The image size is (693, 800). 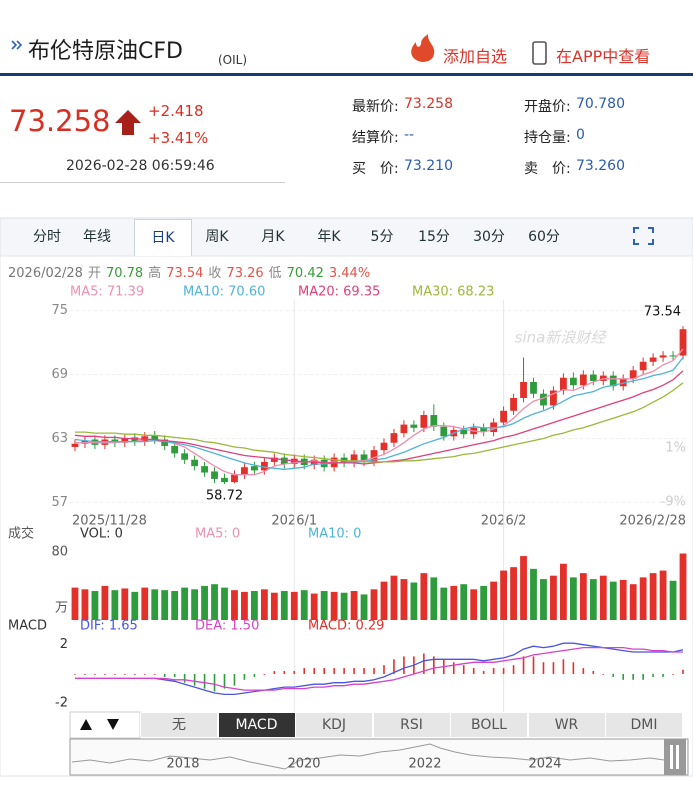 What do you see at coordinates (547, 107) in the screenshot?
I see `stat-label: 开盘价:` at bounding box center [547, 107].